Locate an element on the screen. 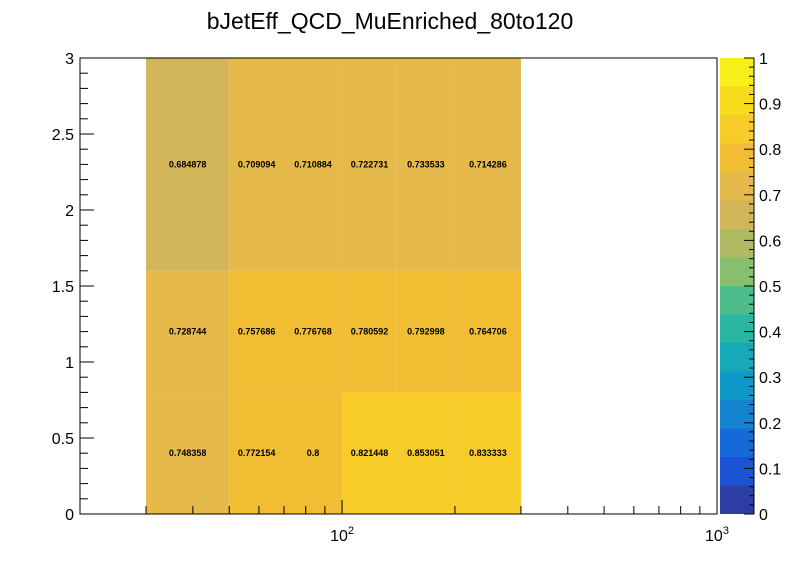  y-tick-label: 1 is located at coordinates (69, 363).